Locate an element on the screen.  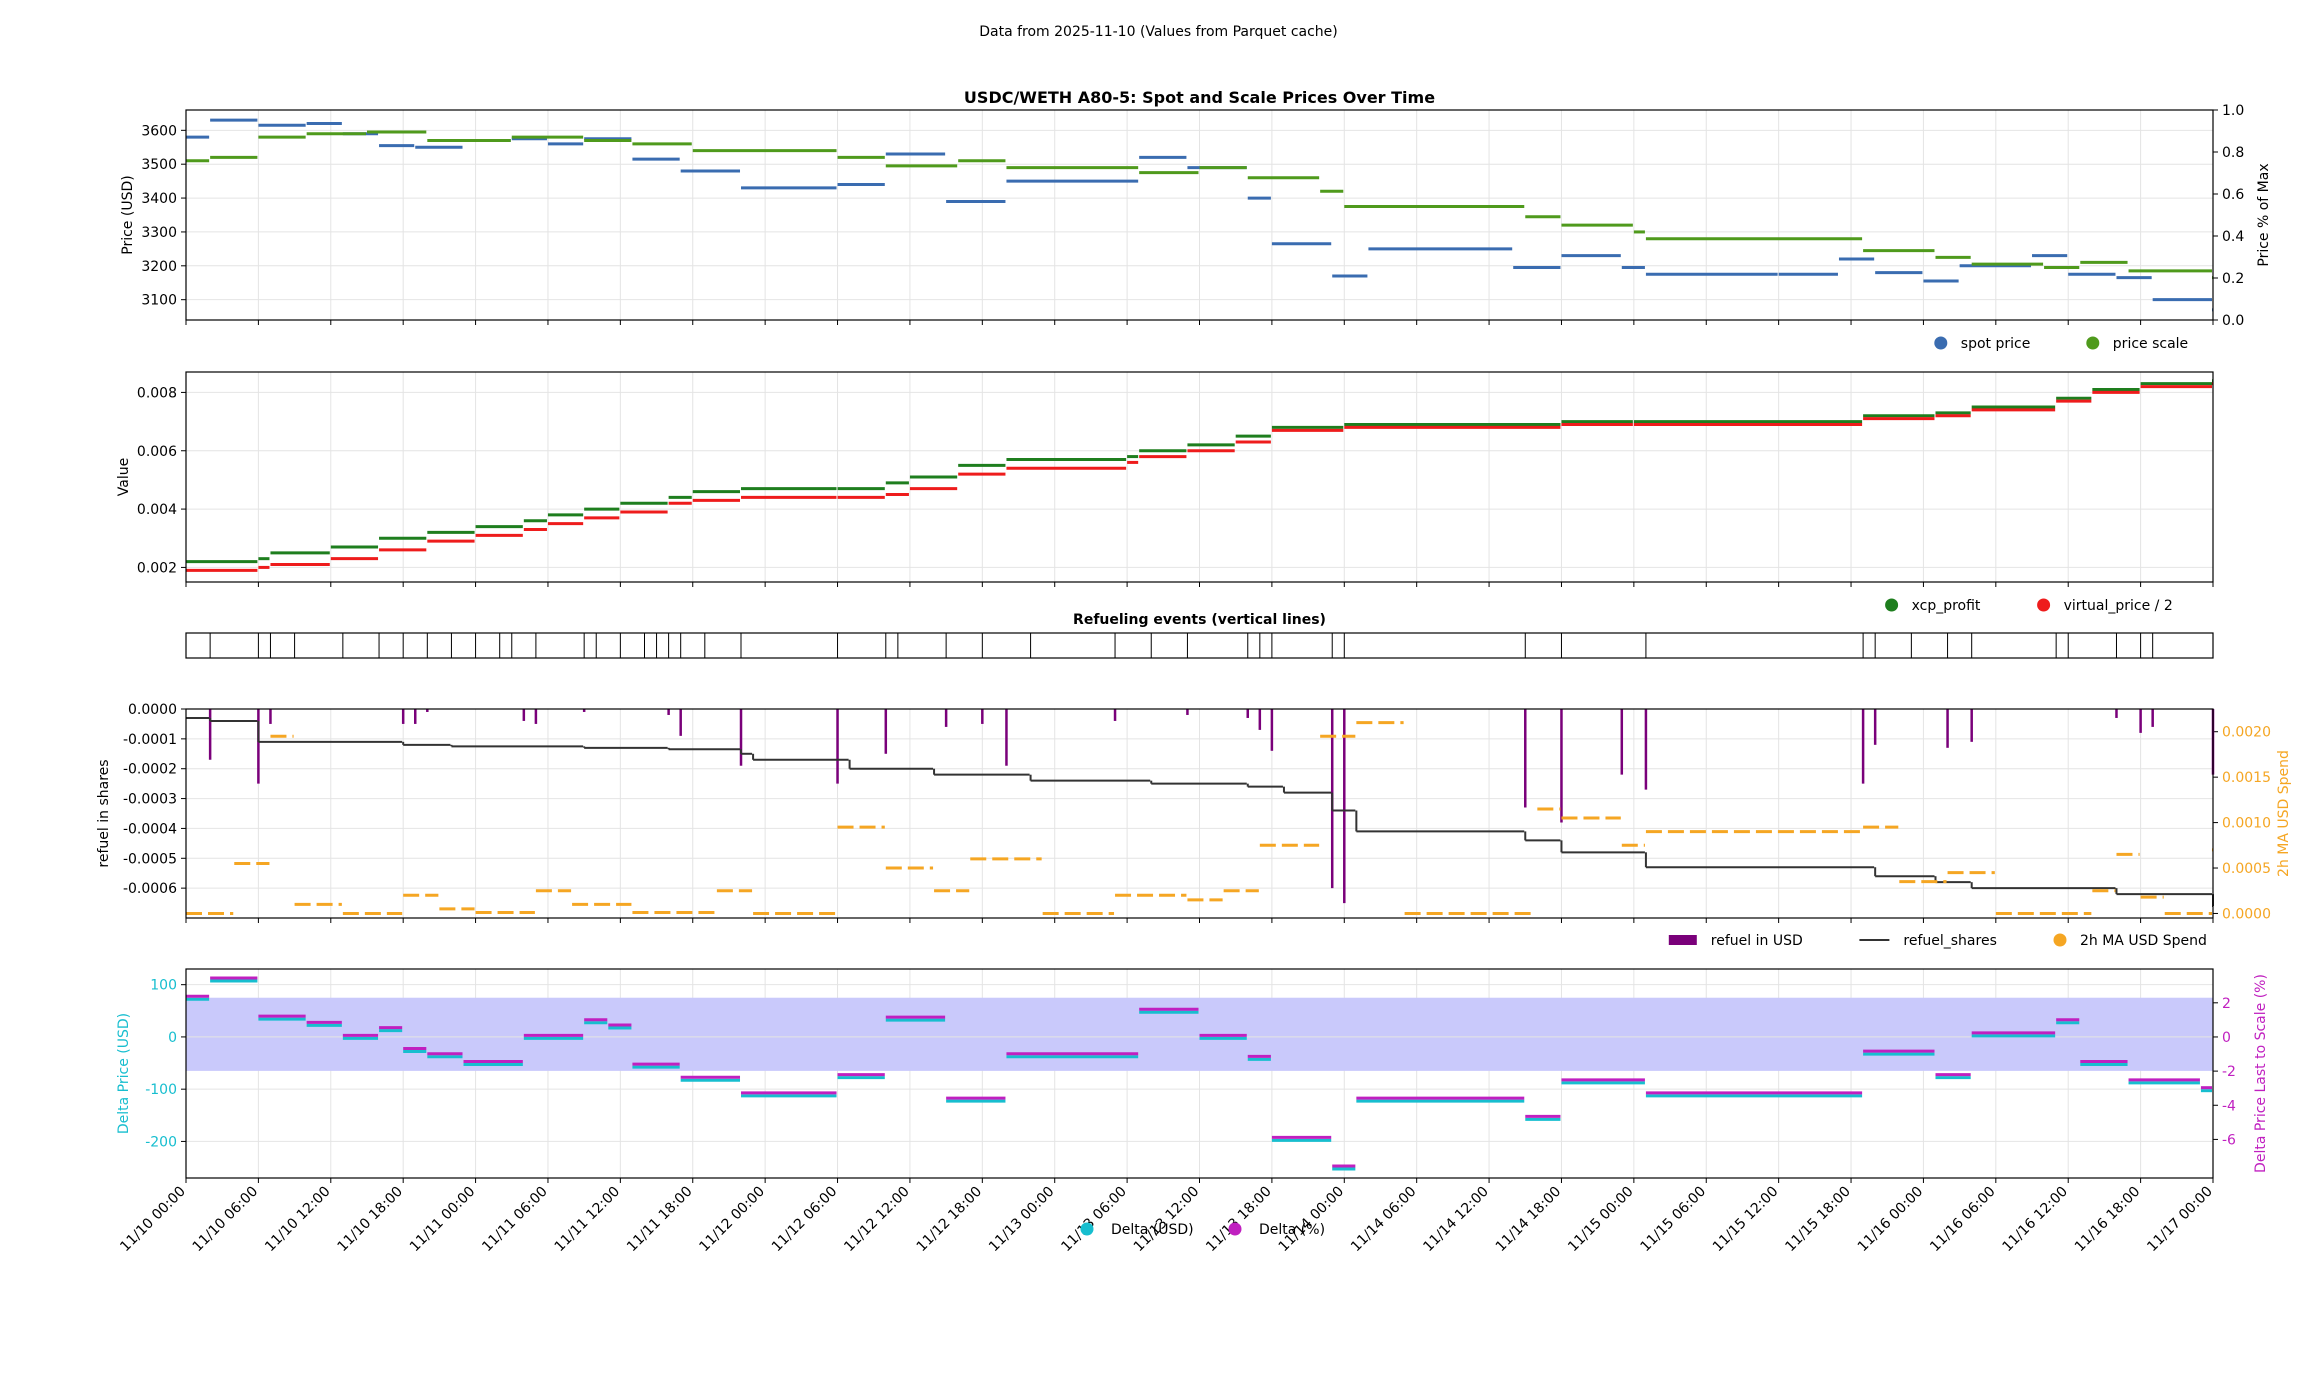
delta-pct-legend-label: Delta (%) is located at coordinates (1292, 1230).